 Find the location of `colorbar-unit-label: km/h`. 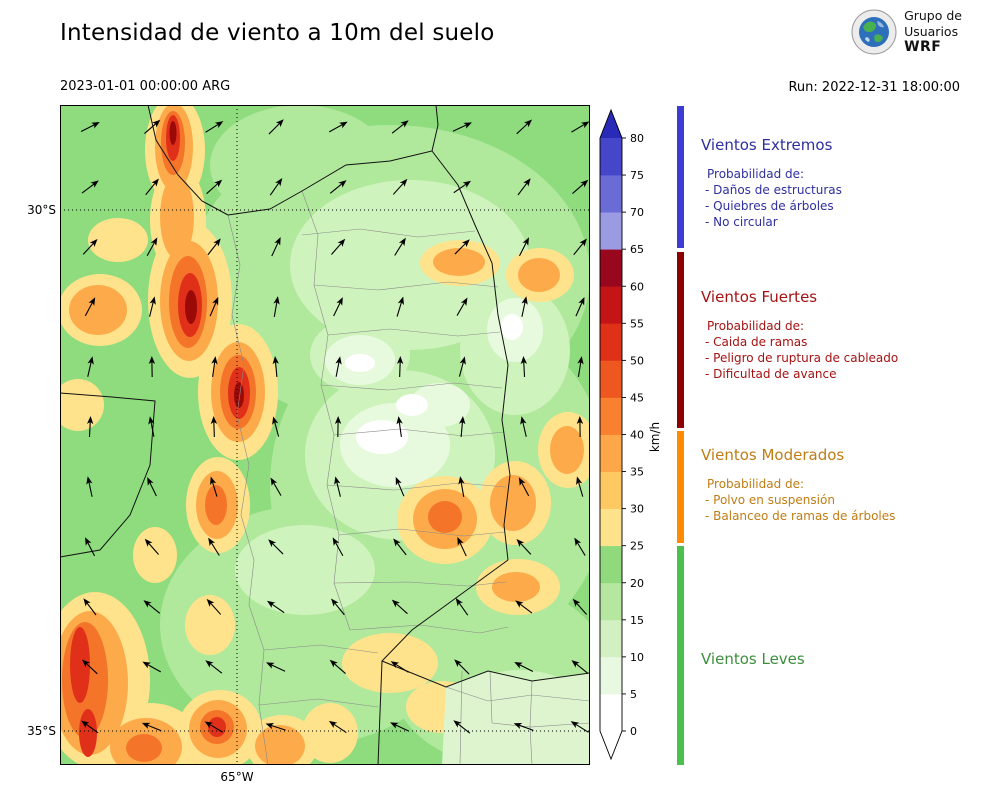

colorbar-unit-label: km/h is located at coordinates (655, 437).